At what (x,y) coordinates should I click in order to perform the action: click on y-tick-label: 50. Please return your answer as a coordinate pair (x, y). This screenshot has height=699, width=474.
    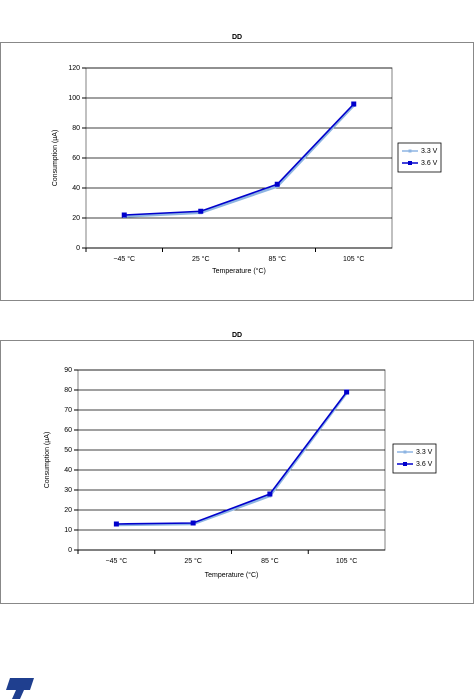
    Looking at the image, I should click on (68, 450).